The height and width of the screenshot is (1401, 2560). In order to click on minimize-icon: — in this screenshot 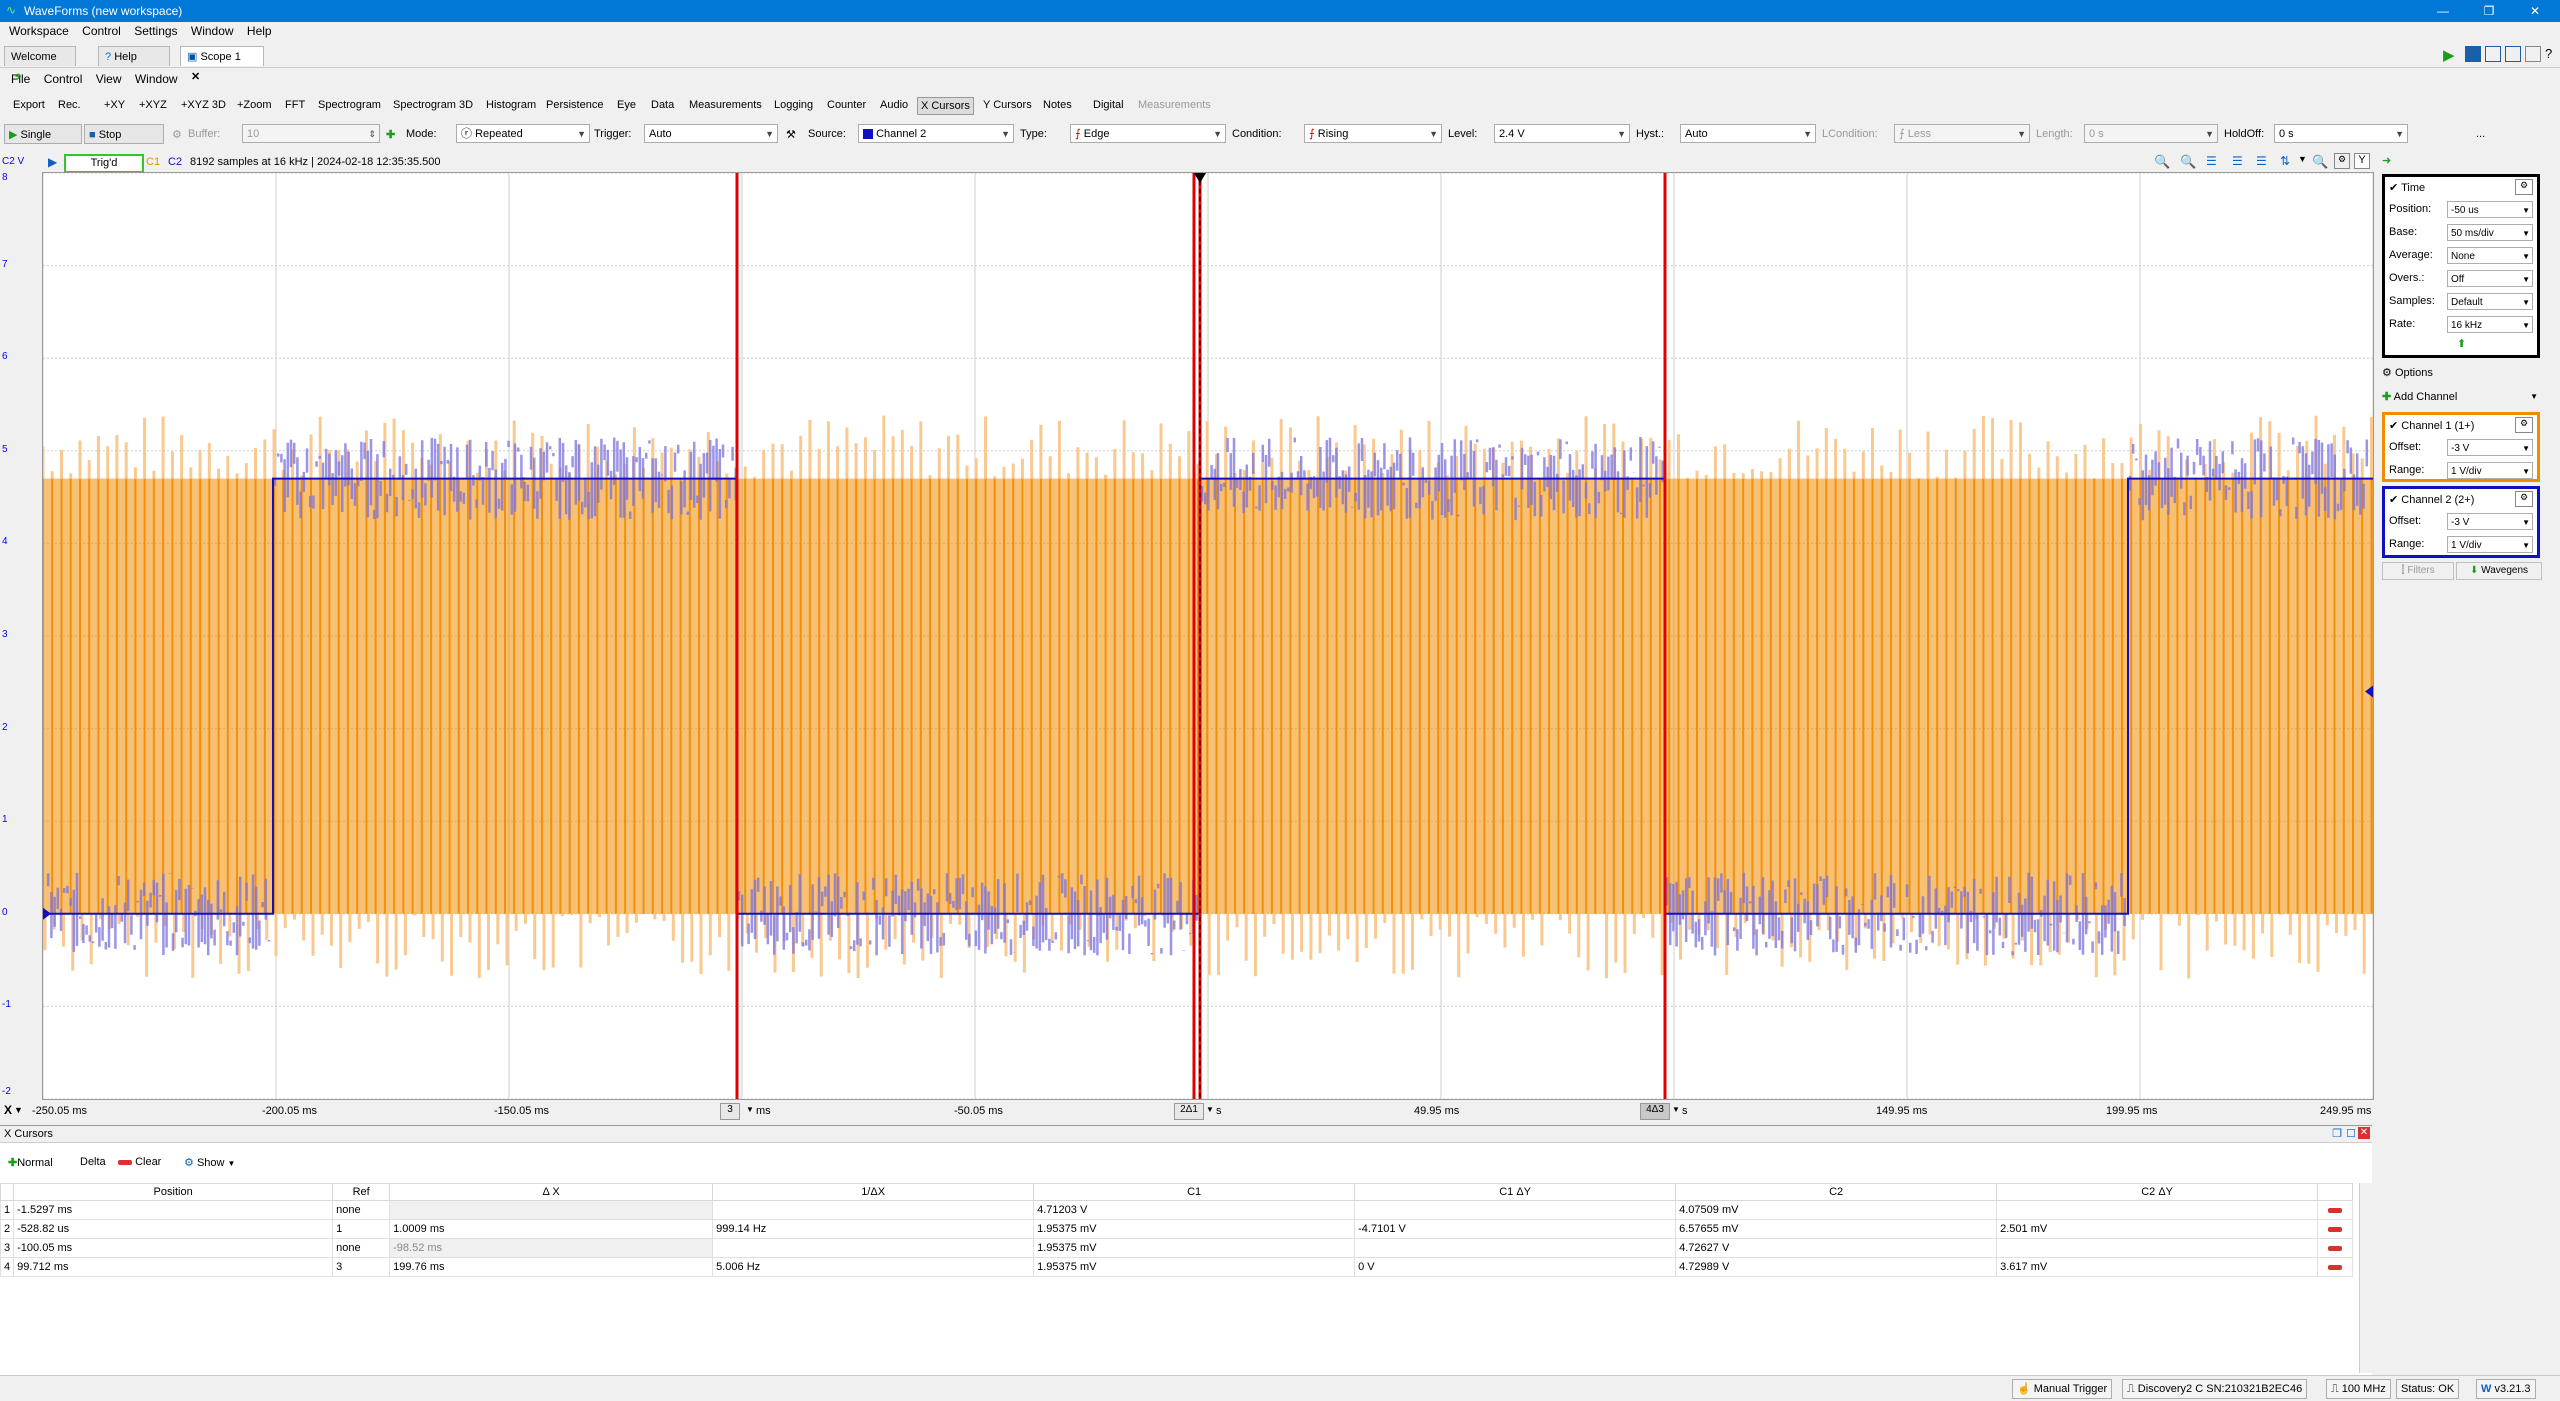, I will do `click(2443, 11)`.